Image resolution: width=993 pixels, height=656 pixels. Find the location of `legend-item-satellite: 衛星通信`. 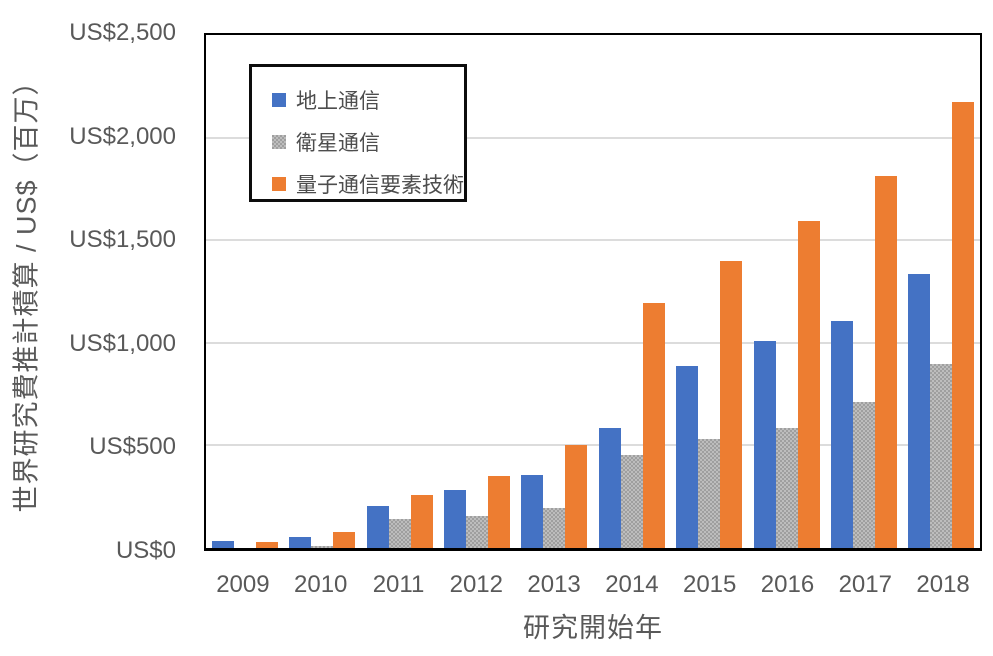

legend-item-satellite: 衛星通信 is located at coordinates (368, 142).